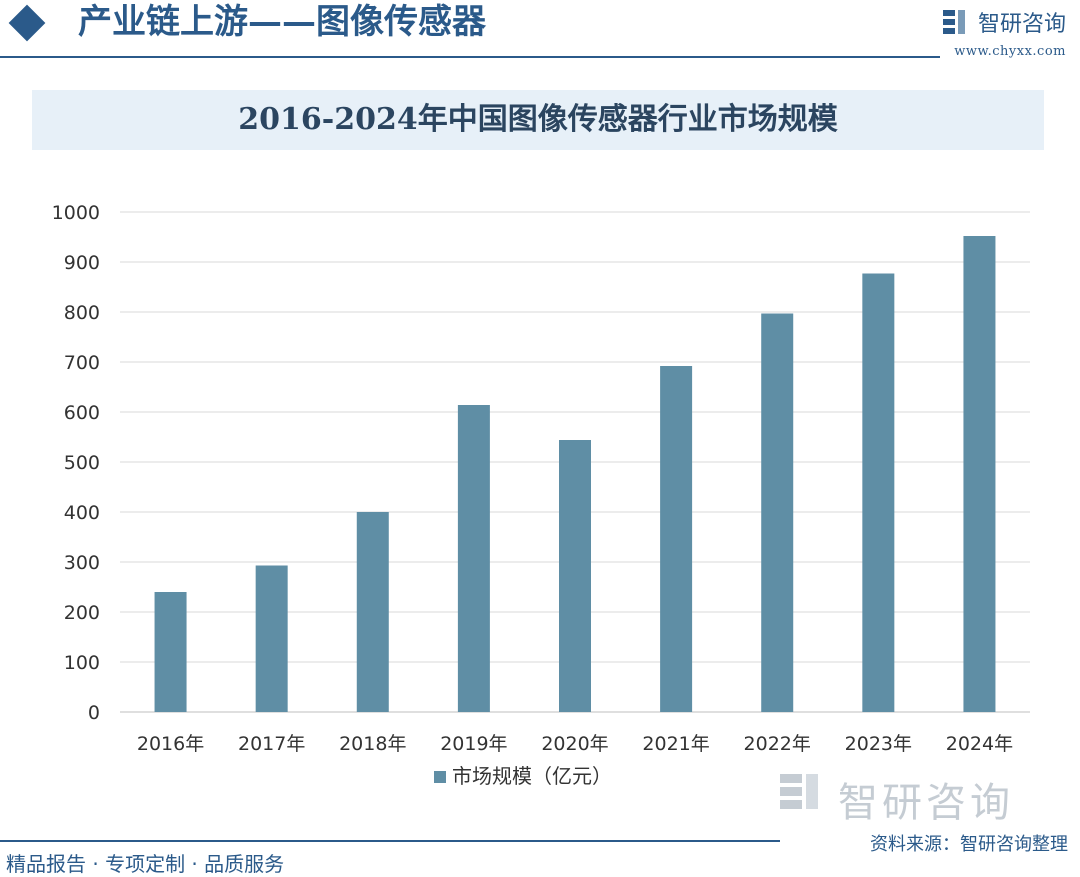 The height and width of the screenshot is (877, 1080). What do you see at coordinates (82, 313) in the screenshot?
I see `y-tick-label: 800` at bounding box center [82, 313].